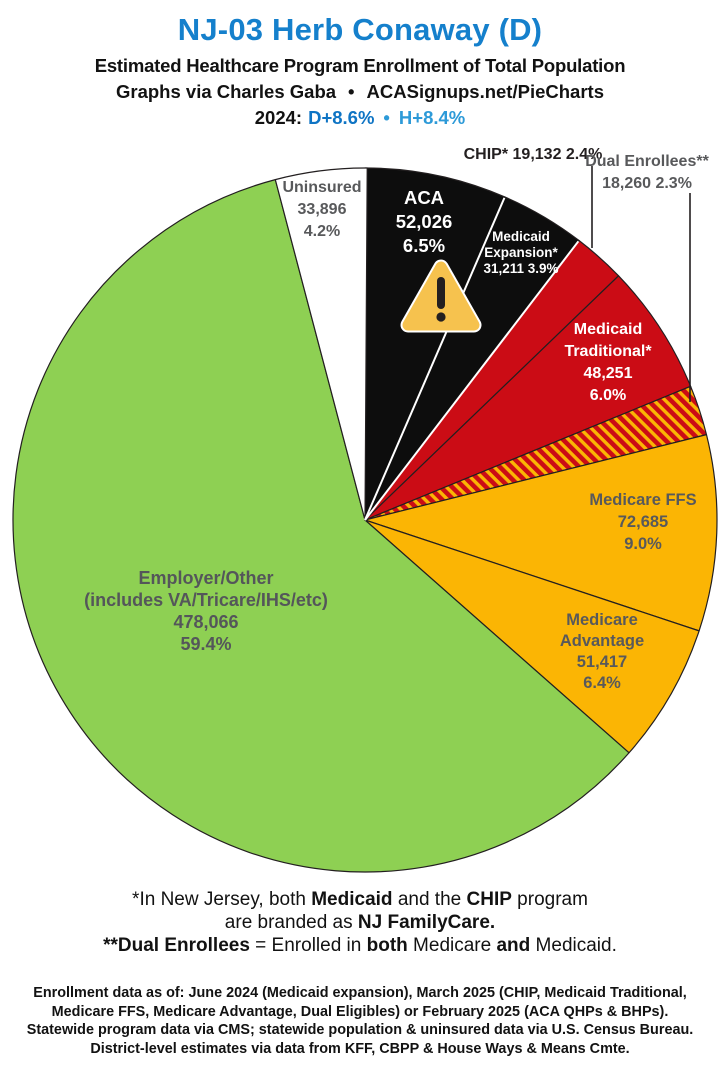 This screenshot has width=720, height=1070. I want to click on footnote-text-run: *In New Jersey, both, so click(222, 899).